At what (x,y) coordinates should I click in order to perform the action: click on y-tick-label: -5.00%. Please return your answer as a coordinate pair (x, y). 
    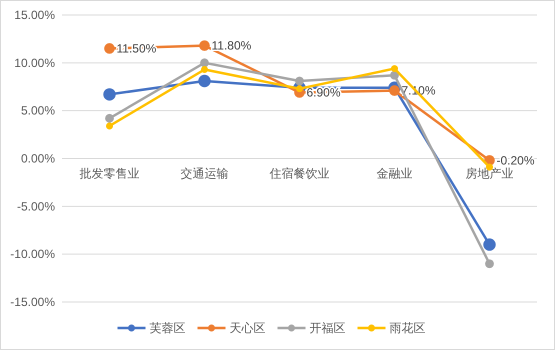
    Looking at the image, I should click on (36, 206).